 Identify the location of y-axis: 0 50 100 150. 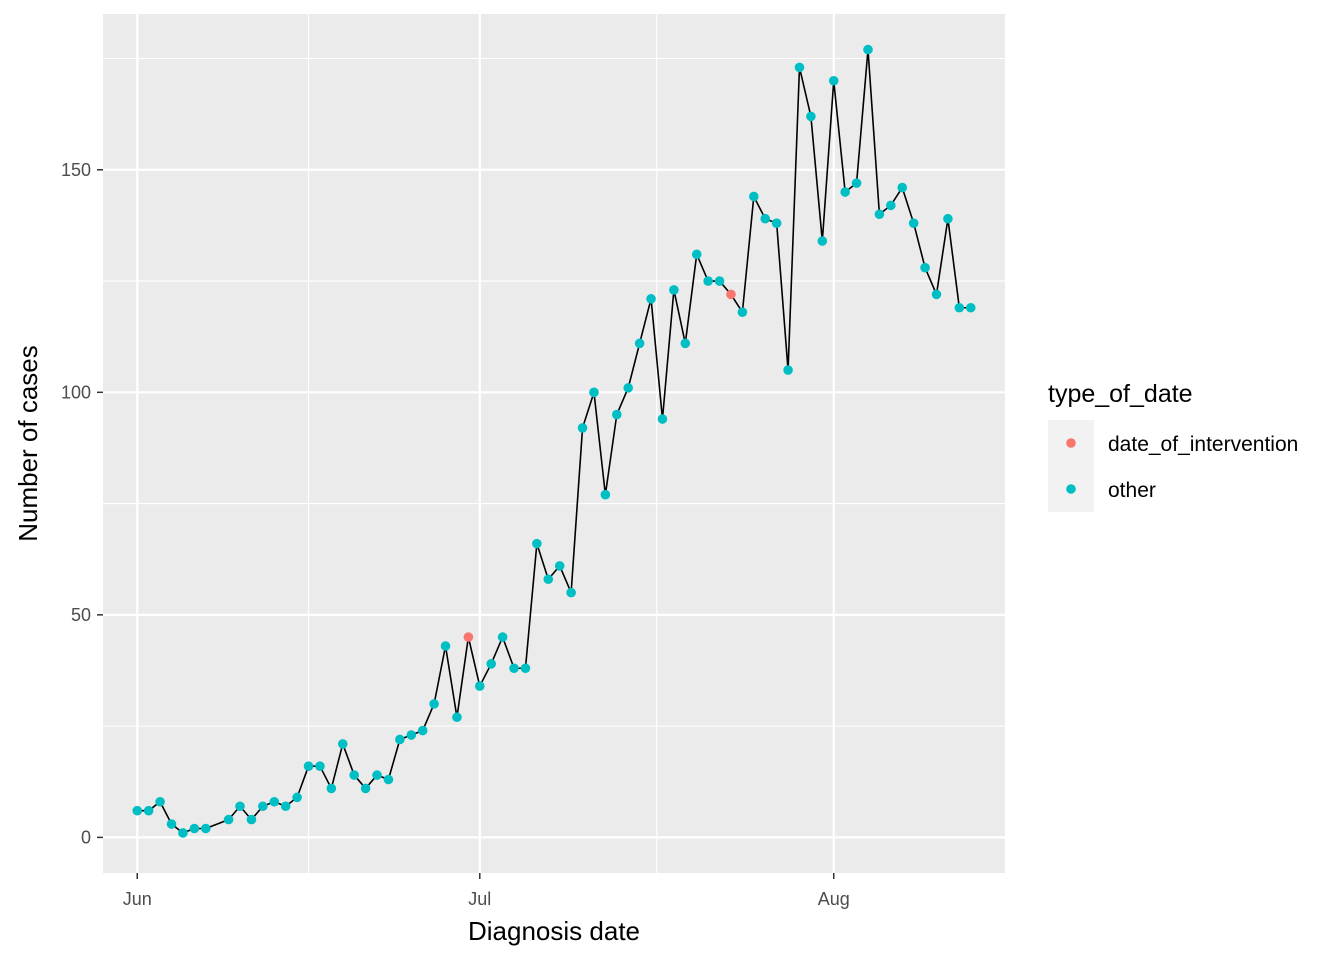
(82, 503).